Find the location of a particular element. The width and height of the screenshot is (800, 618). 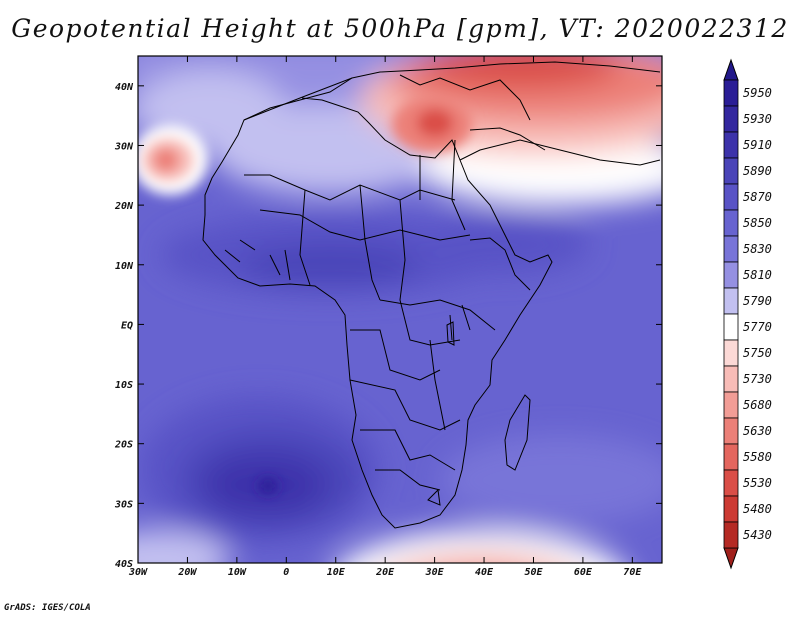

colorbar-label: 5430 is located at coordinates (757, 535).